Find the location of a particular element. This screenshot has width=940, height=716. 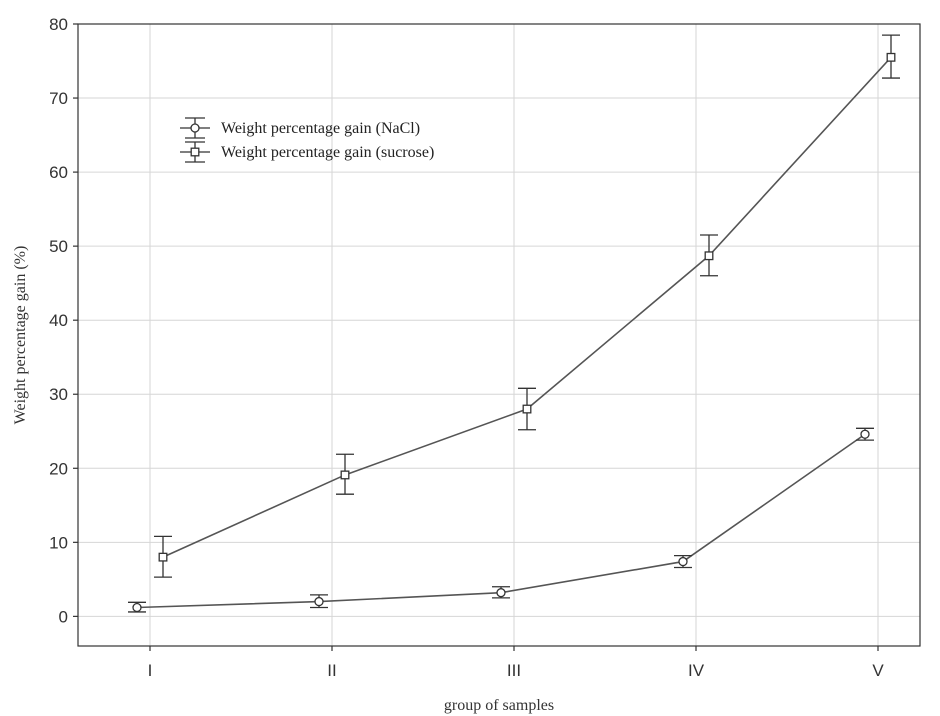

x-tick-label: V is located at coordinates (878, 670).